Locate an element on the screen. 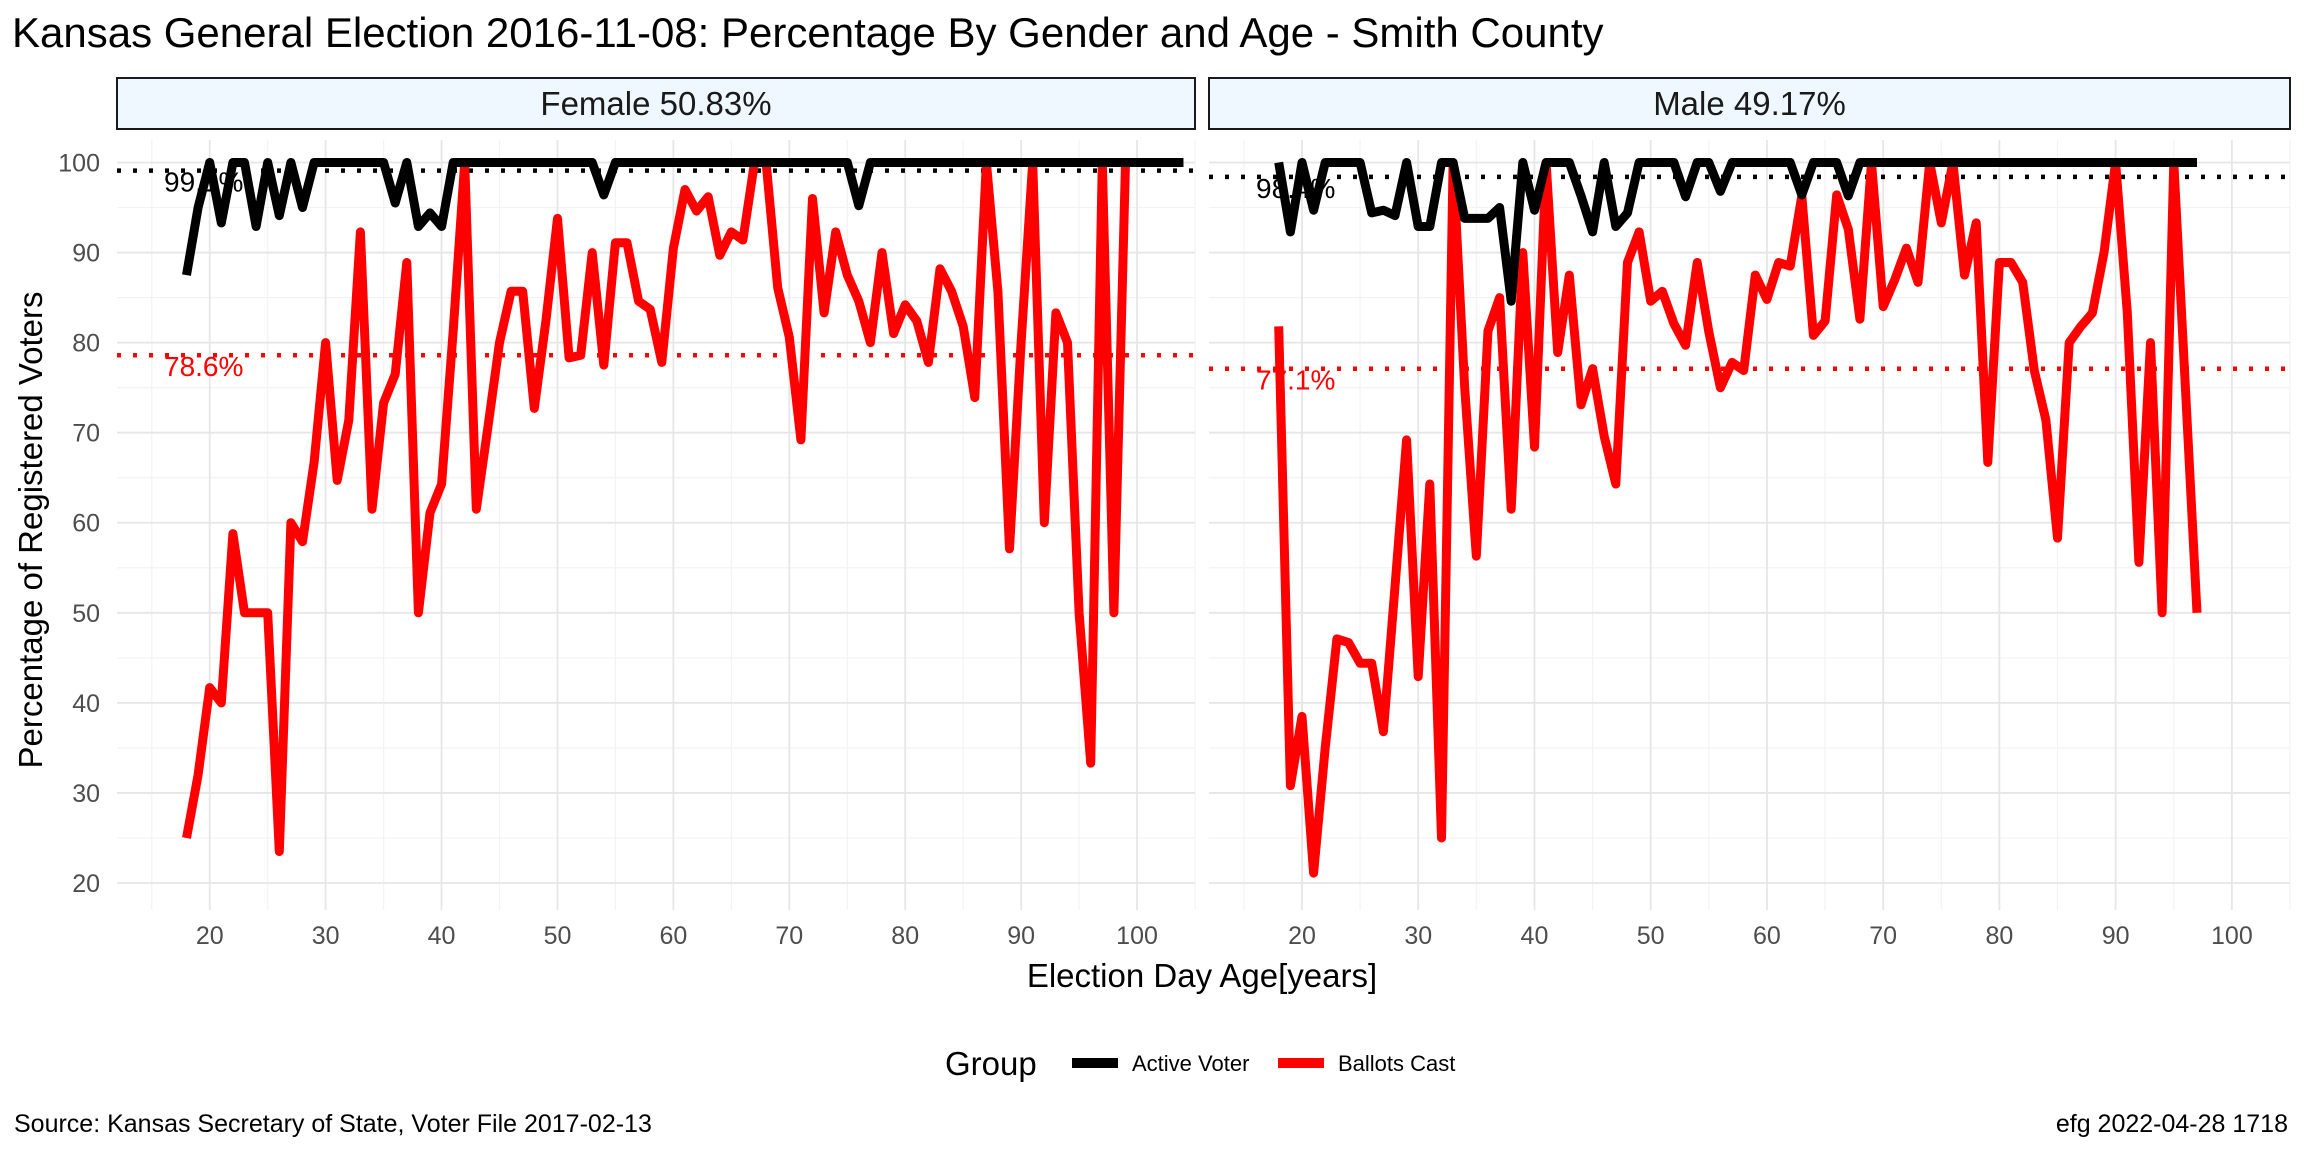  y-tick-label: 40 is located at coordinates (86, 704).